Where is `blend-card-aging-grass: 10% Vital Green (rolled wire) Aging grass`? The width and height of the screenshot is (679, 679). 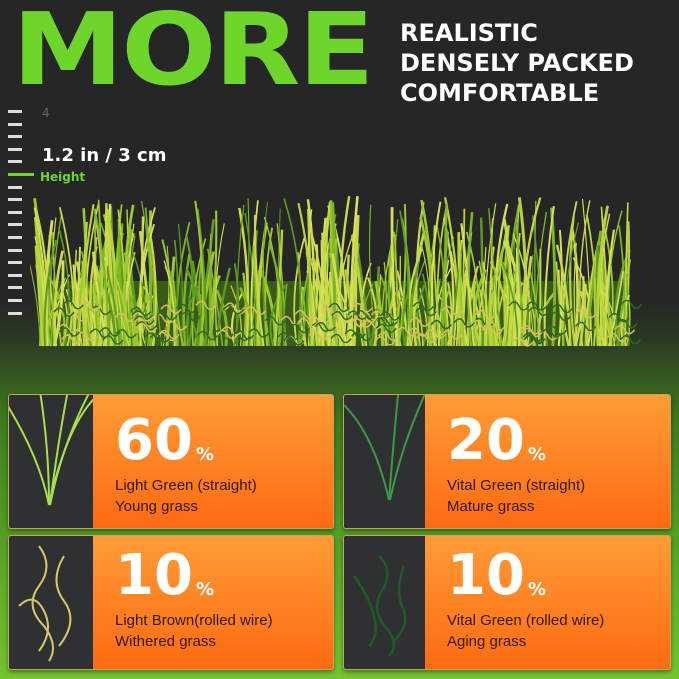
blend-card-aging-grass: 10% Vital Green (rolled wire) Aging grass is located at coordinates (507, 602).